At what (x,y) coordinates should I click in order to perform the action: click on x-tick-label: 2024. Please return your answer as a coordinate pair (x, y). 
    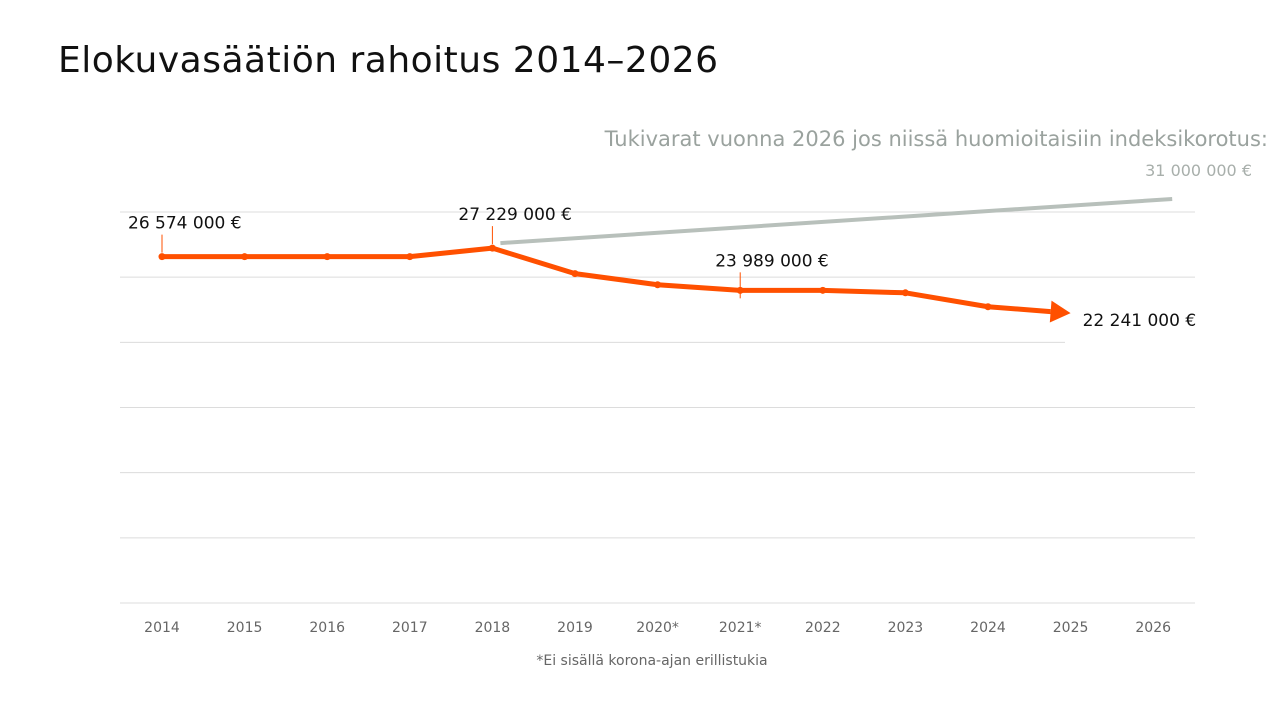
    Looking at the image, I should click on (988, 628).